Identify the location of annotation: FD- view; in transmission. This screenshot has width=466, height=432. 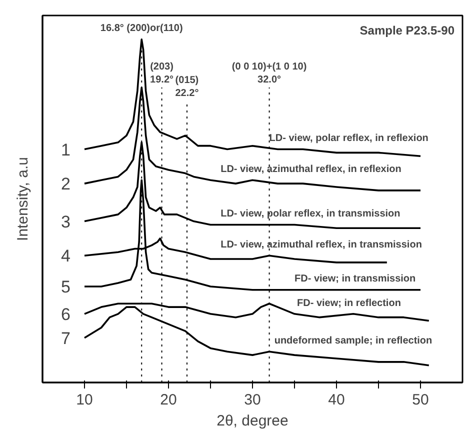
(355, 279).